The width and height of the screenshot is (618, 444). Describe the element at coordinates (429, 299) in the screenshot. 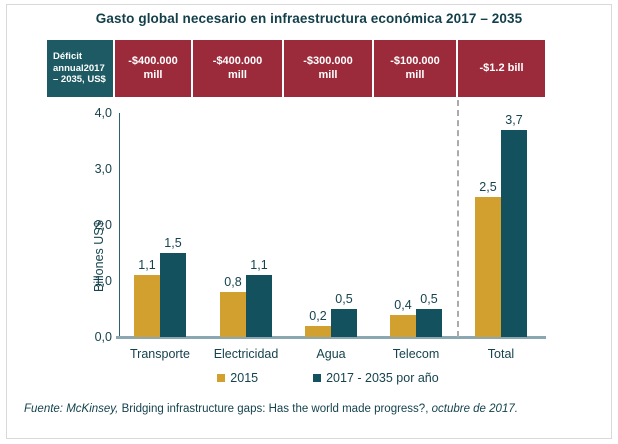

I see `value-label-2017-2035-por-an-o-telecom: 0,5` at that location.